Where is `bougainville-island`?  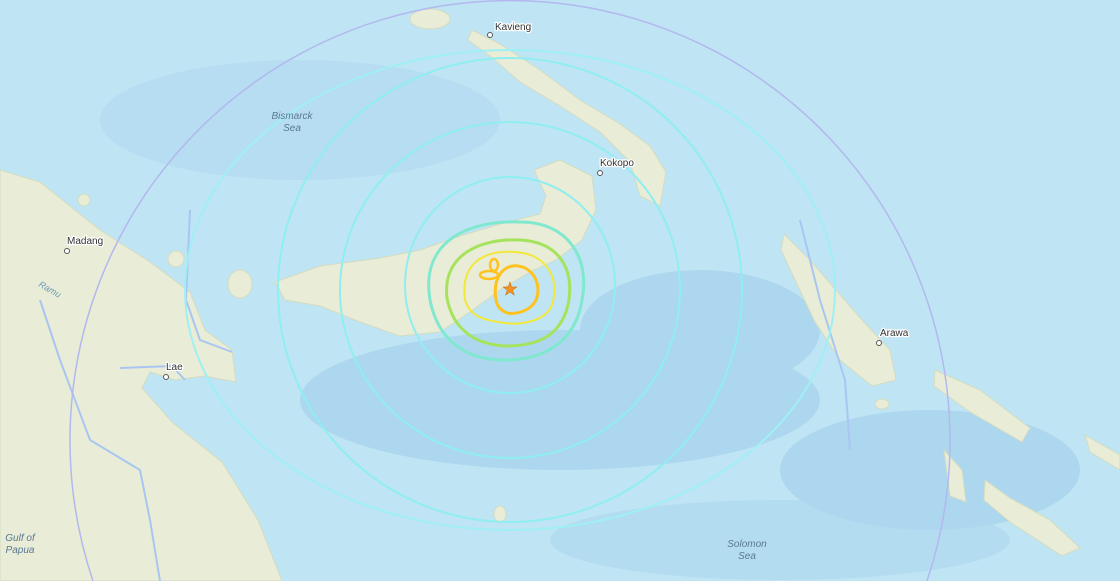 bougainville-island is located at coordinates (838, 309).